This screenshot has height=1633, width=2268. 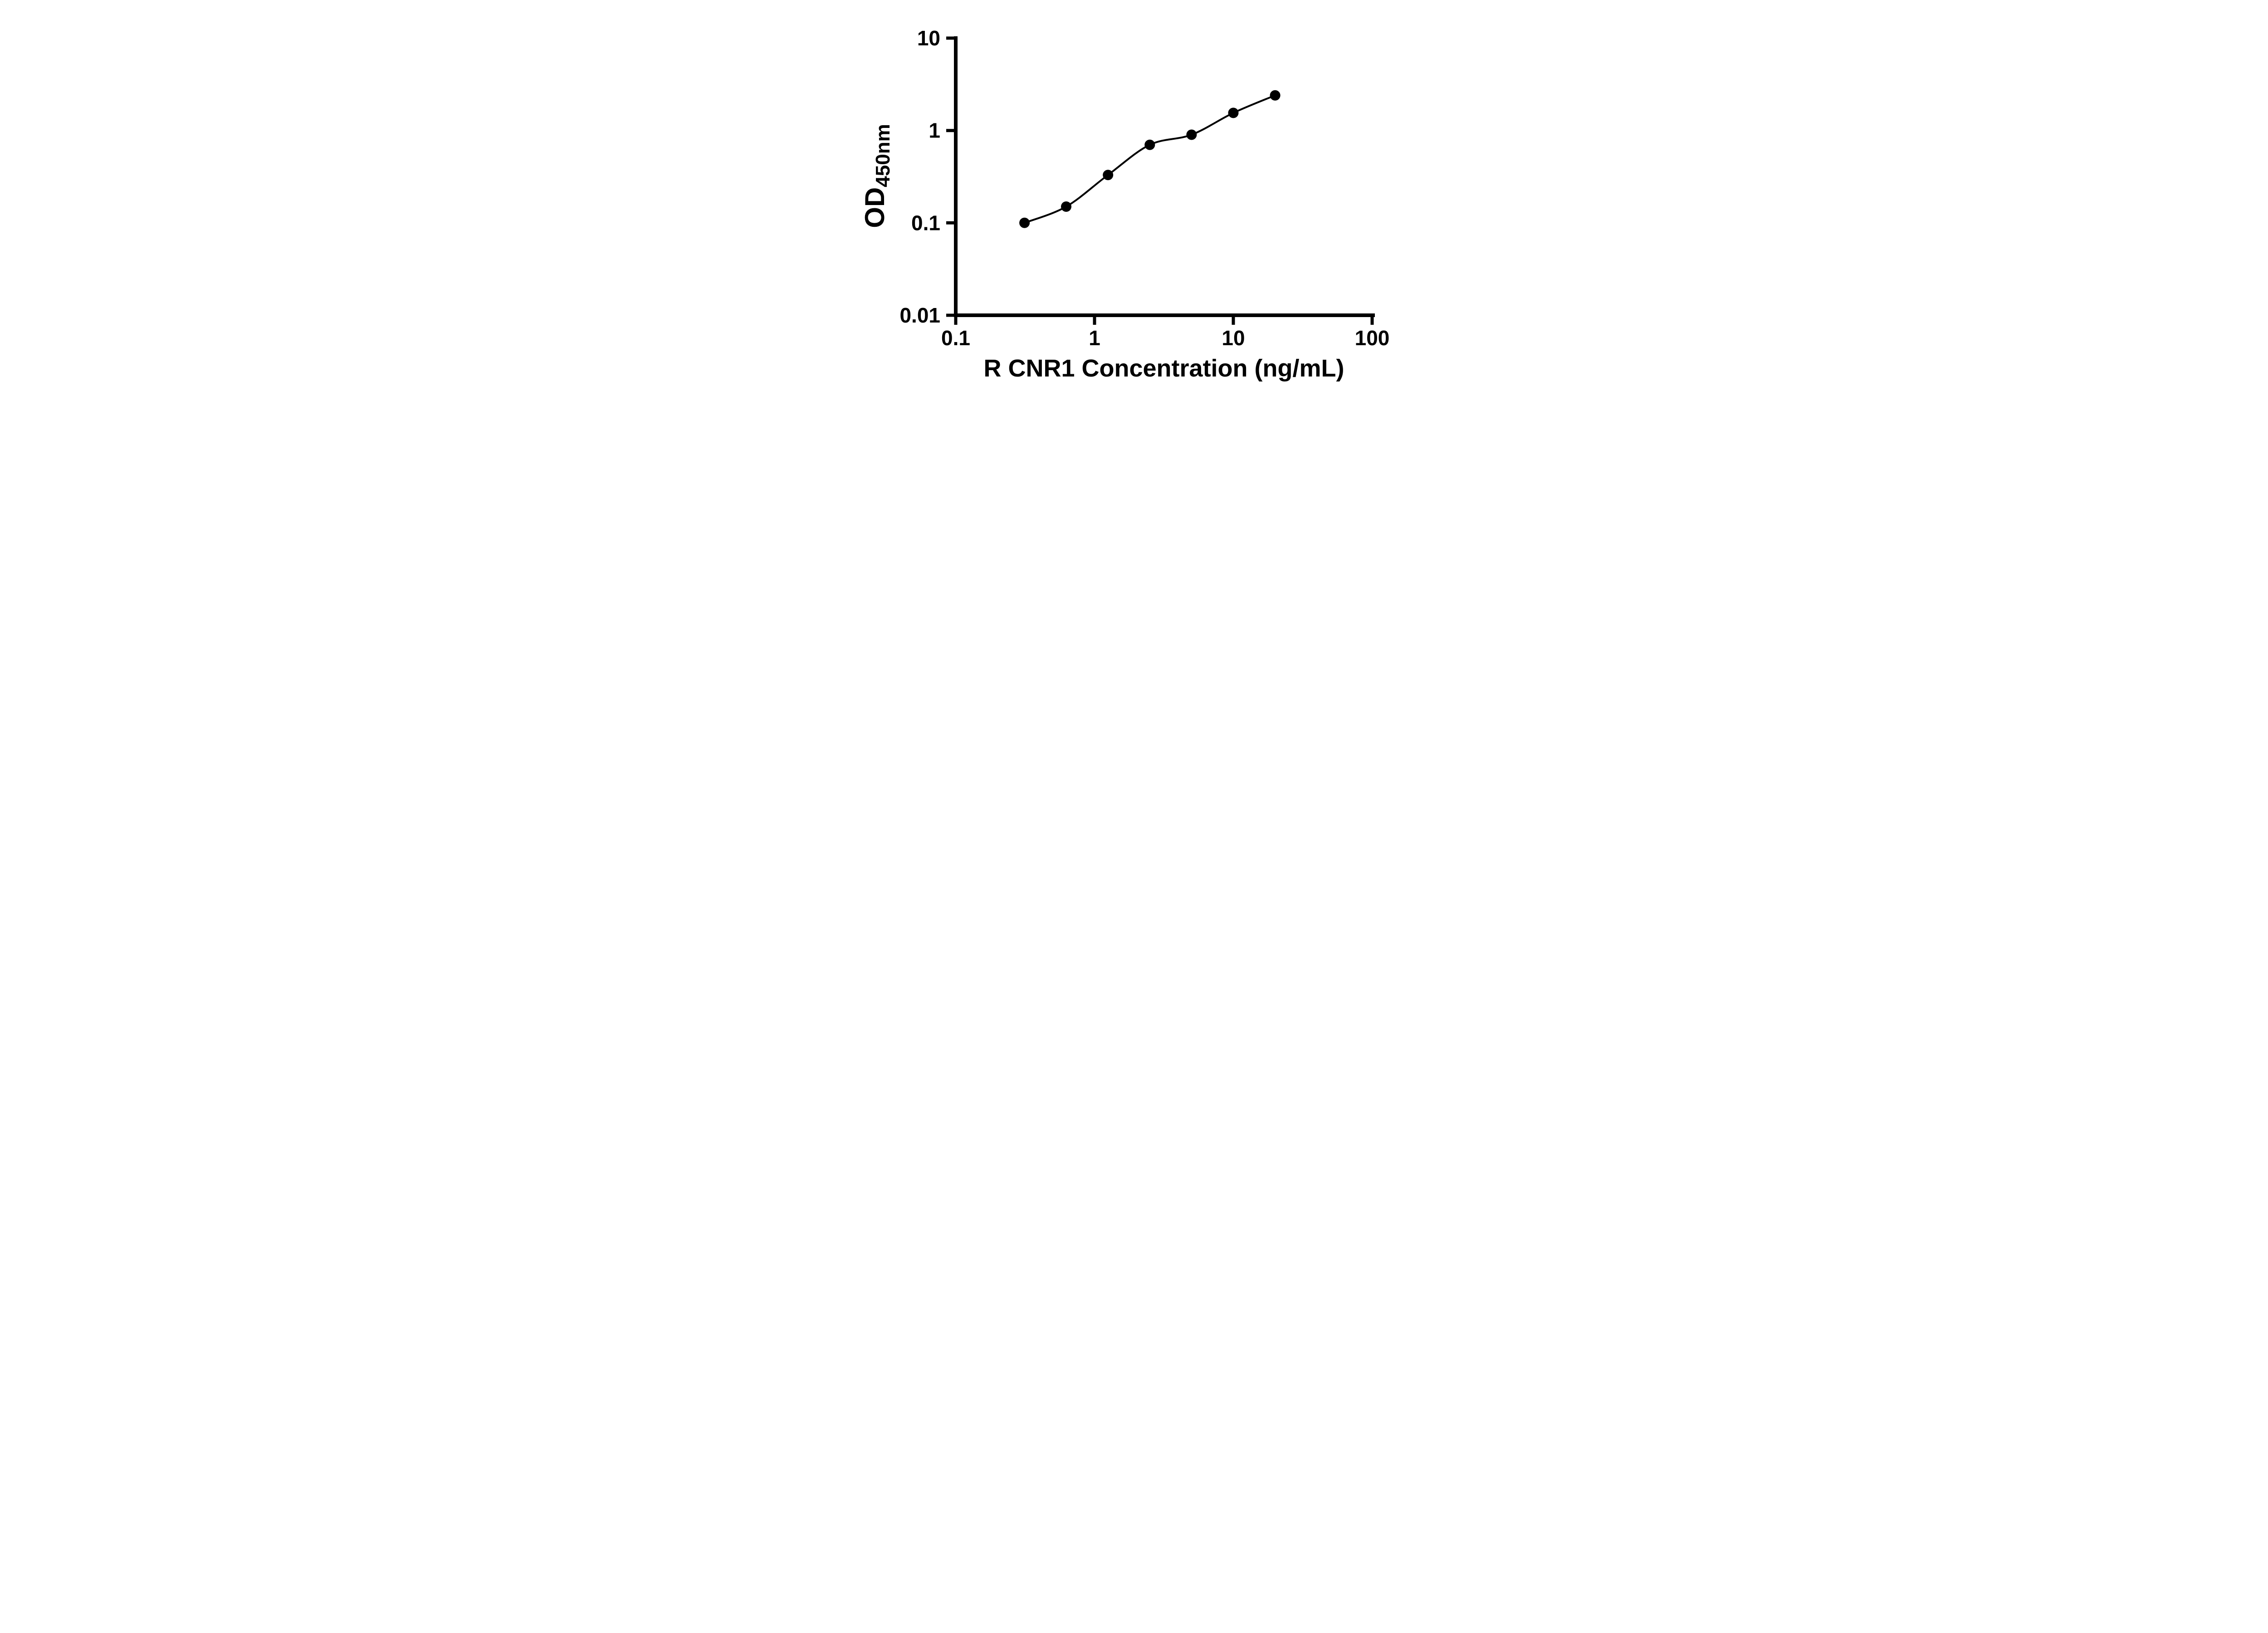 What do you see at coordinates (956, 338) in the screenshot?
I see `x-tick-label: 0.1` at bounding box center [956, 338].